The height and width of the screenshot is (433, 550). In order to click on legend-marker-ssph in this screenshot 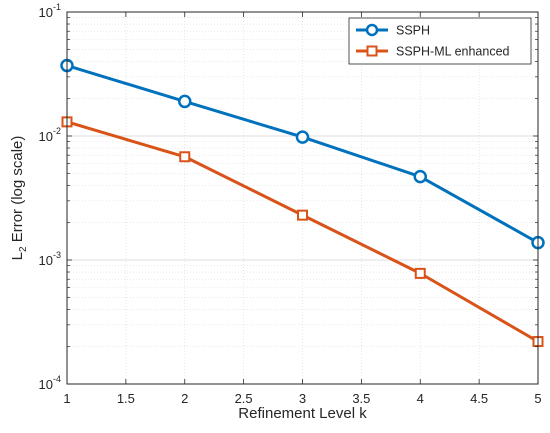, I will do `click(372, 30)`.